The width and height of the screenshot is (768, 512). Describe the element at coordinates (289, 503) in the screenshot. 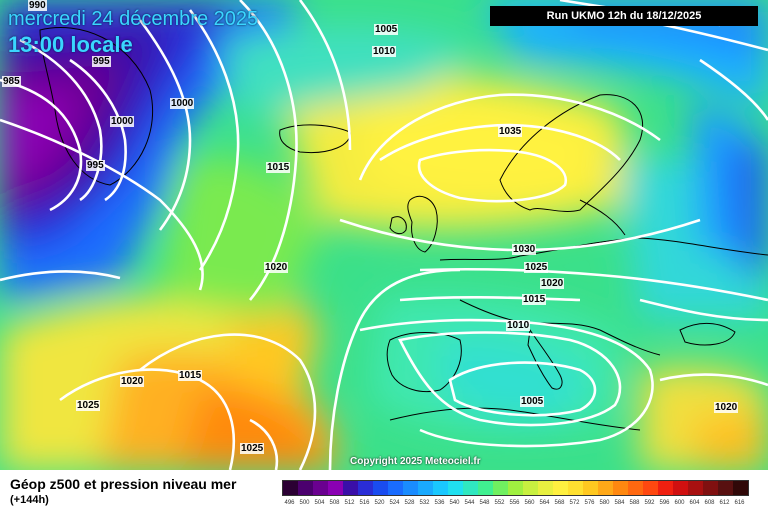

I see `legend-value: 496` at that location.